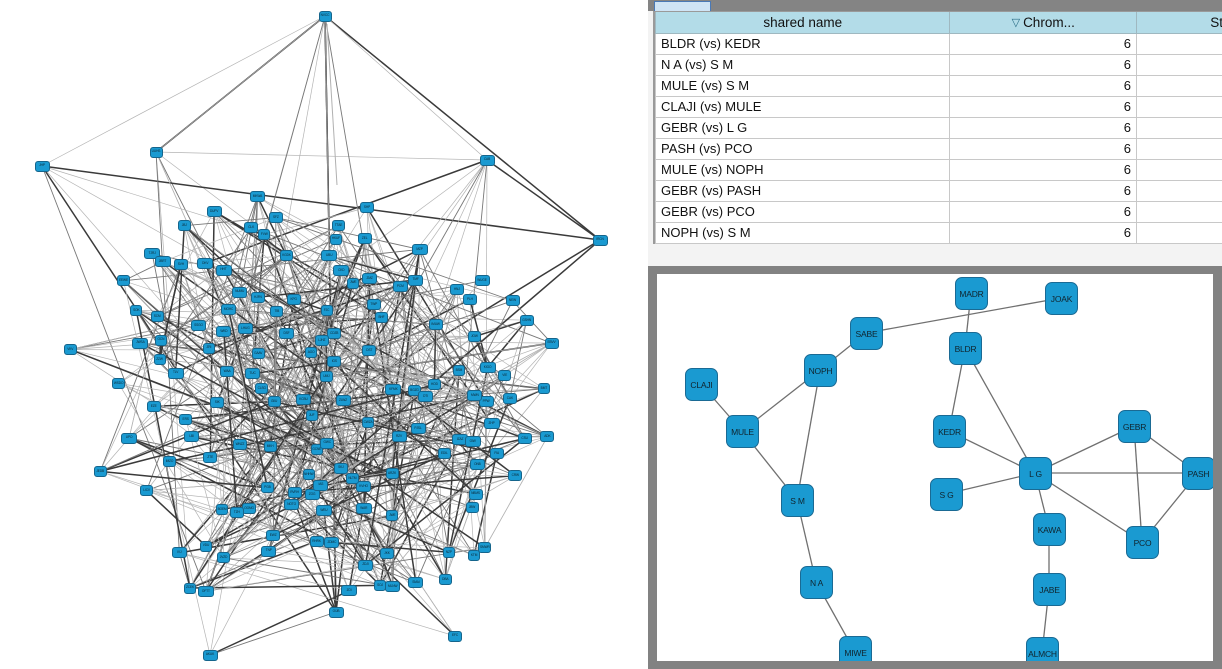  Describe the element at coordinates (349, 591) in the screenshot. I see `main-network-node: ZOI` at that location.